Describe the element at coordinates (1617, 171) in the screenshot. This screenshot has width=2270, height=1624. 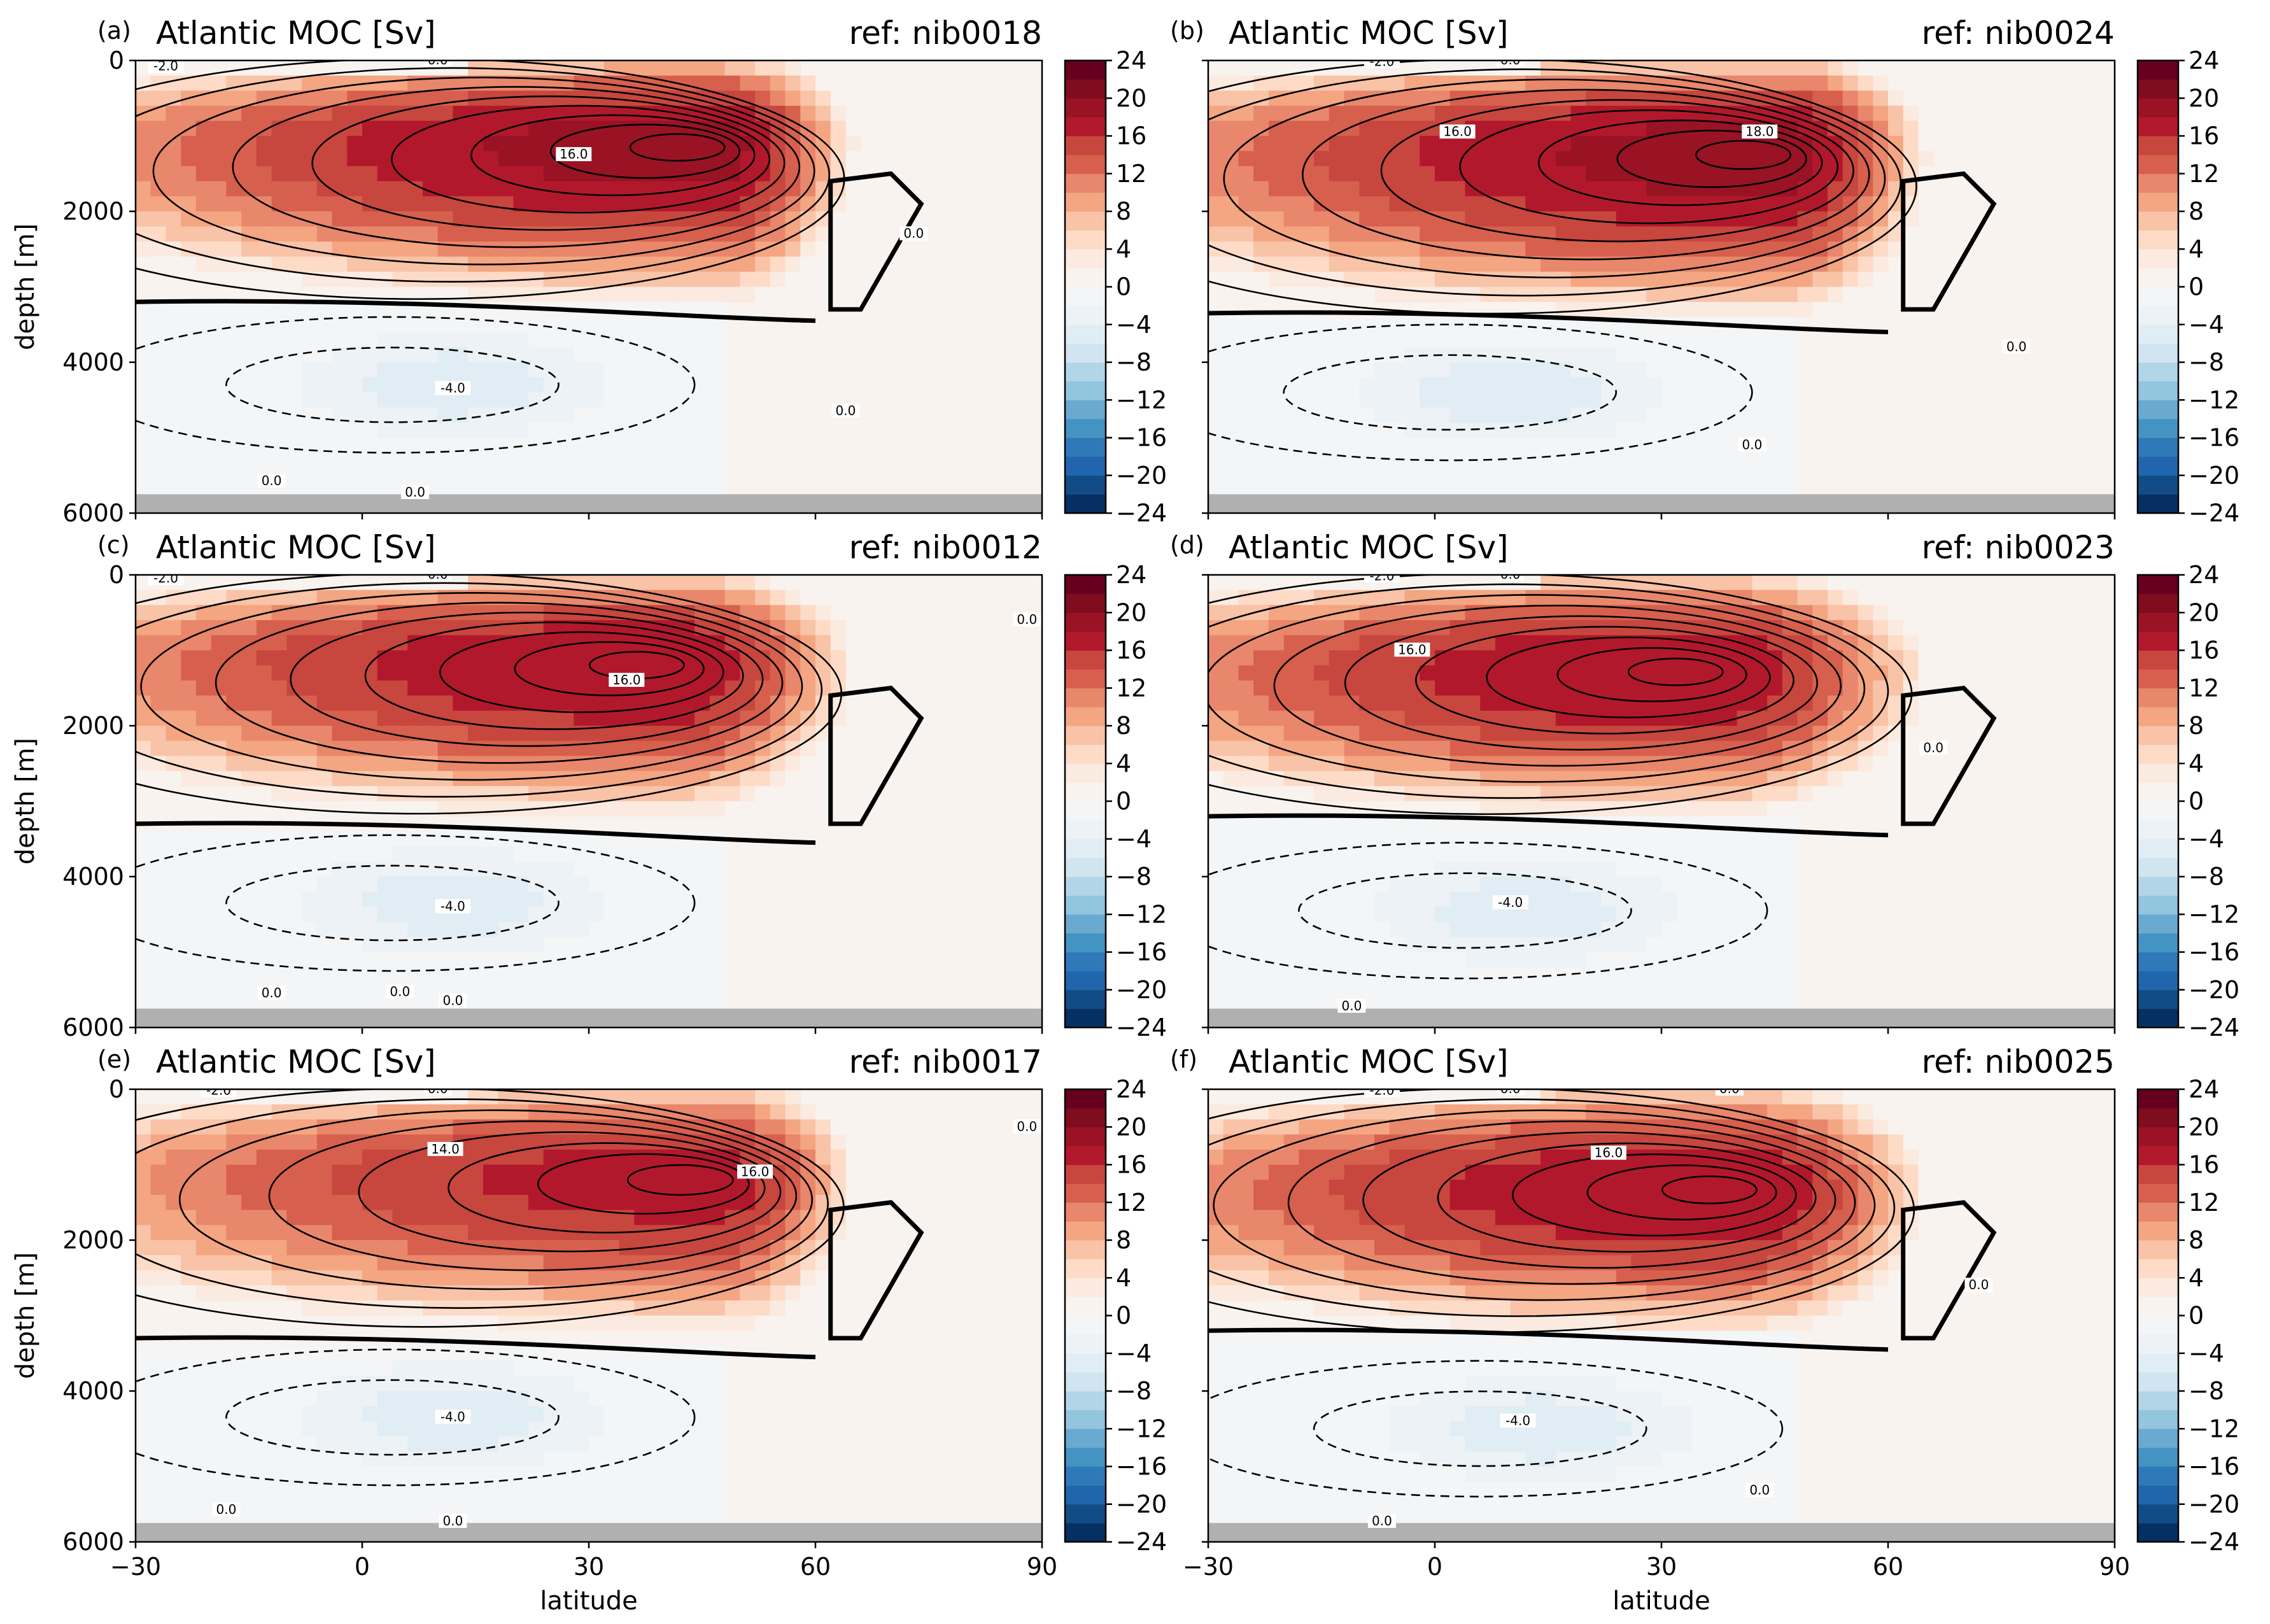
I see `contour-line` at that location.